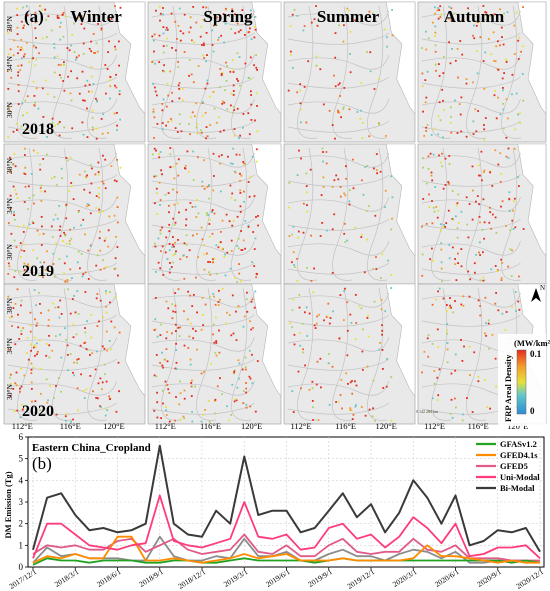 The width and height of the screenshot is (550, 591). Describe the element at coordinates (9, 165) in the screenshot. I see `latitude-tick-label: 38°N` at that location.